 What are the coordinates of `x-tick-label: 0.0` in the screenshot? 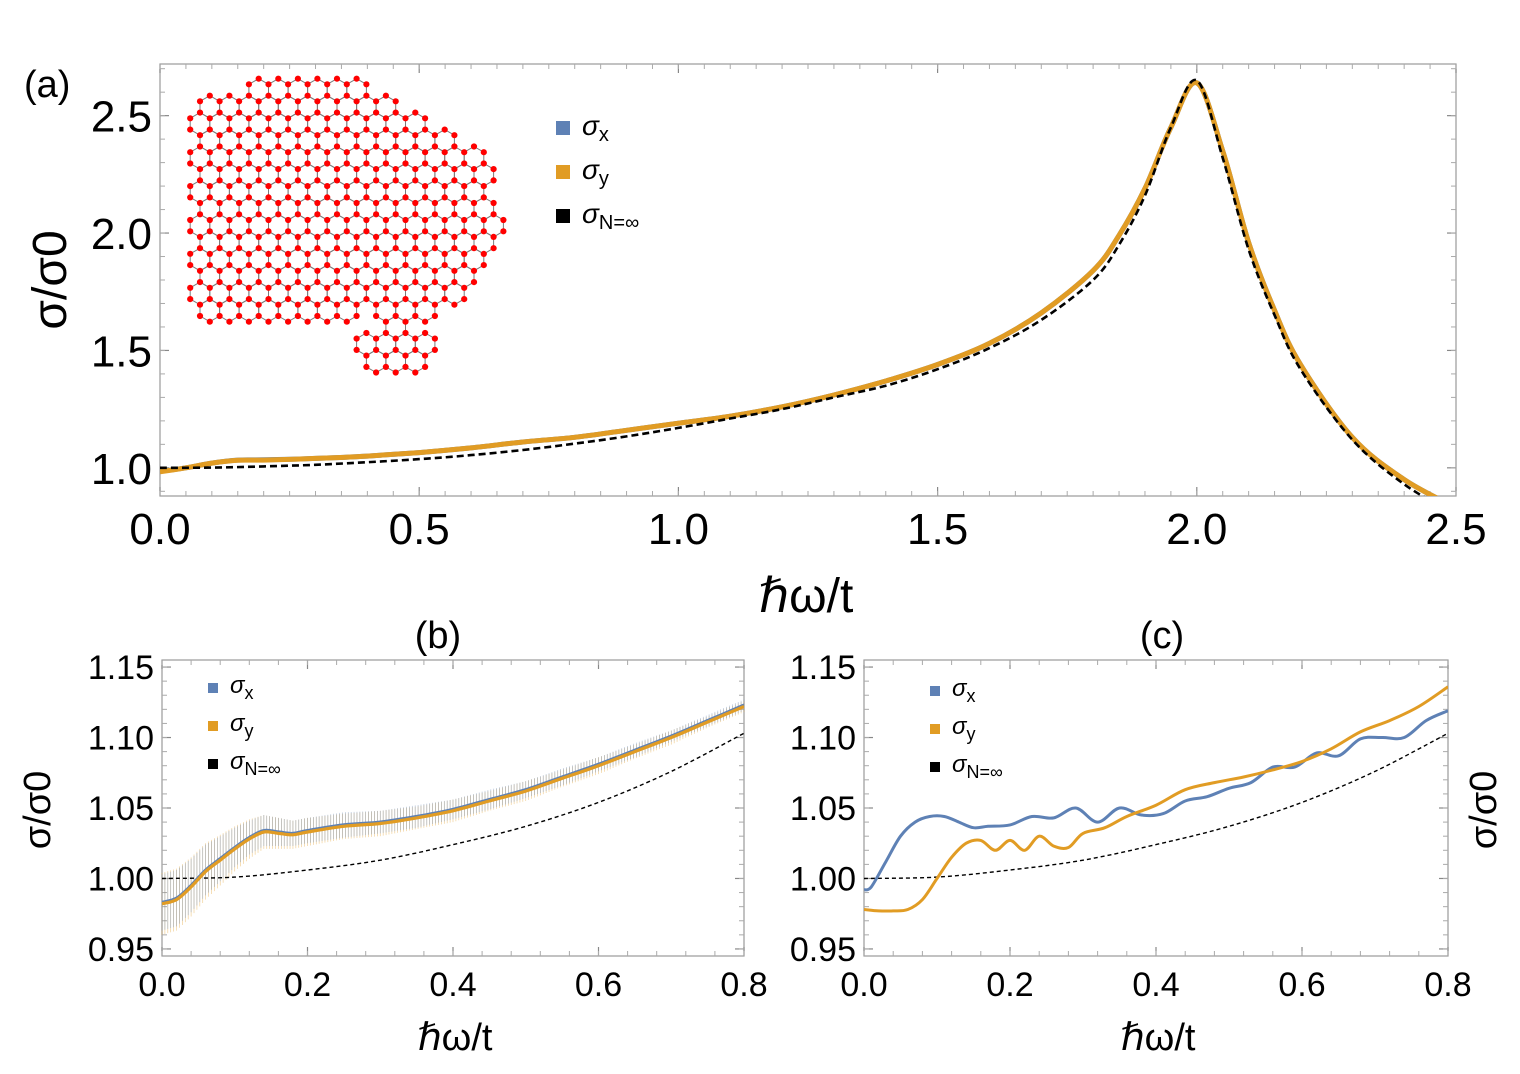 It's located at (159, 529).